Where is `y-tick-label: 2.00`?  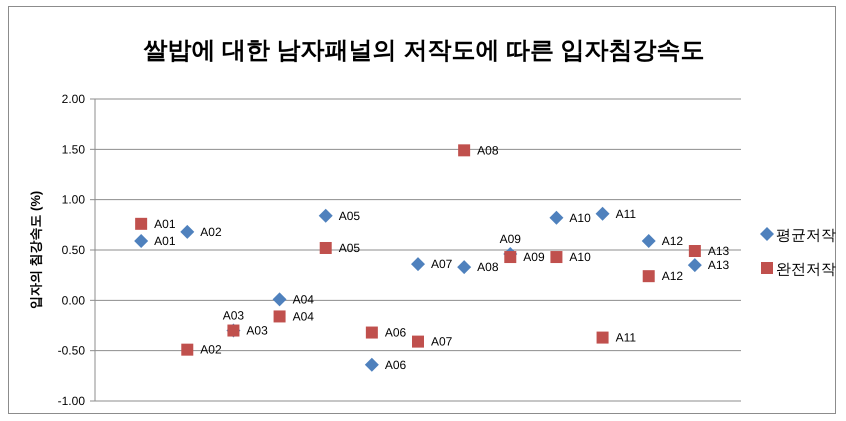
y-tick-label: 2.00 is located at coordinates (74, 99).